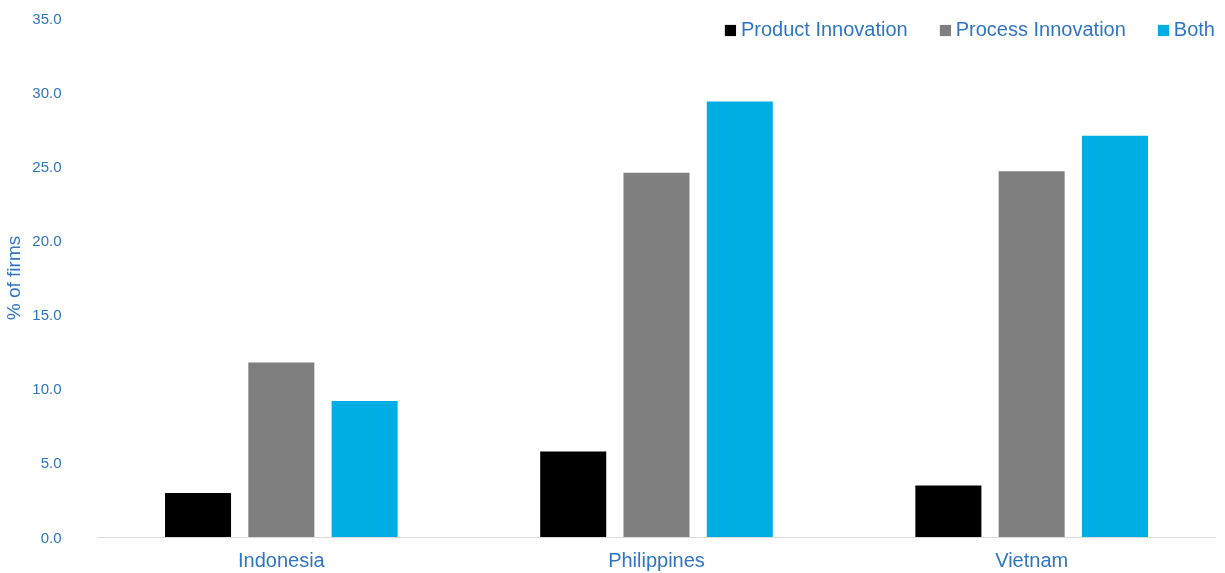  Describe the element at coordinates (51, 463) in the screenshot. I see `y-tick-label: 5.0` at that location.